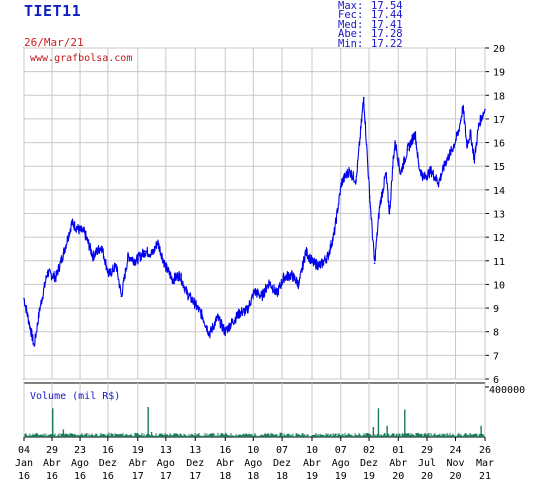  Describe the element at coordinates (351, 43) in the screenshot. I see `stat-label: Min:` at that location.